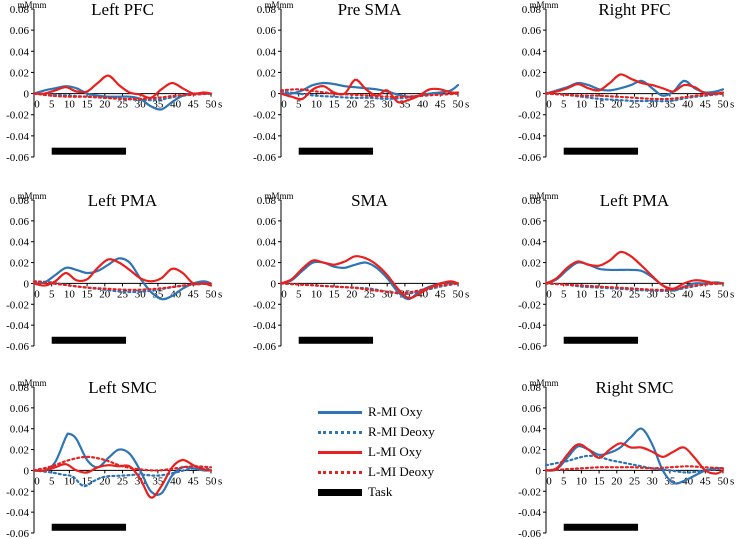 This screenshot has height=539, width=736. I want to click on legend-item-r-mi-oxy: R-MI Oxy, so click(398, 412).